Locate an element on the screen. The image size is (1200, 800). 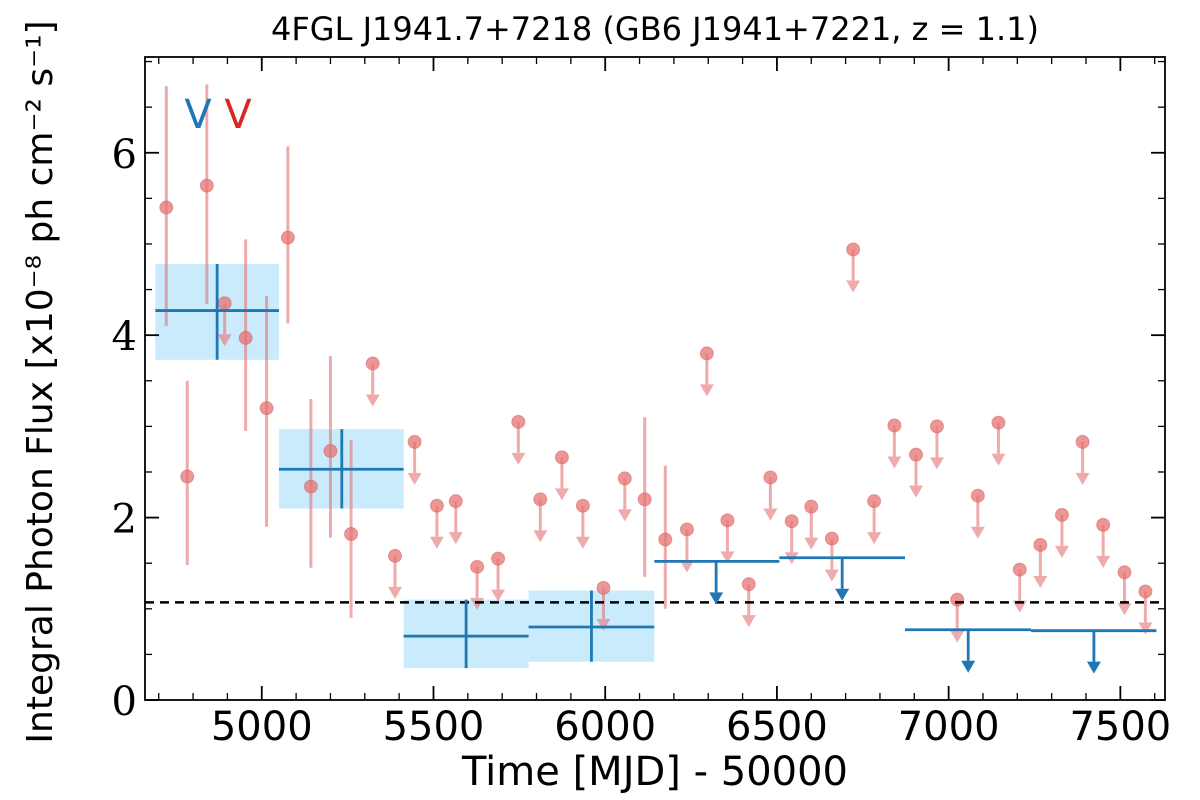
y-tick-label: 4 is located at coordinates (124, 337).